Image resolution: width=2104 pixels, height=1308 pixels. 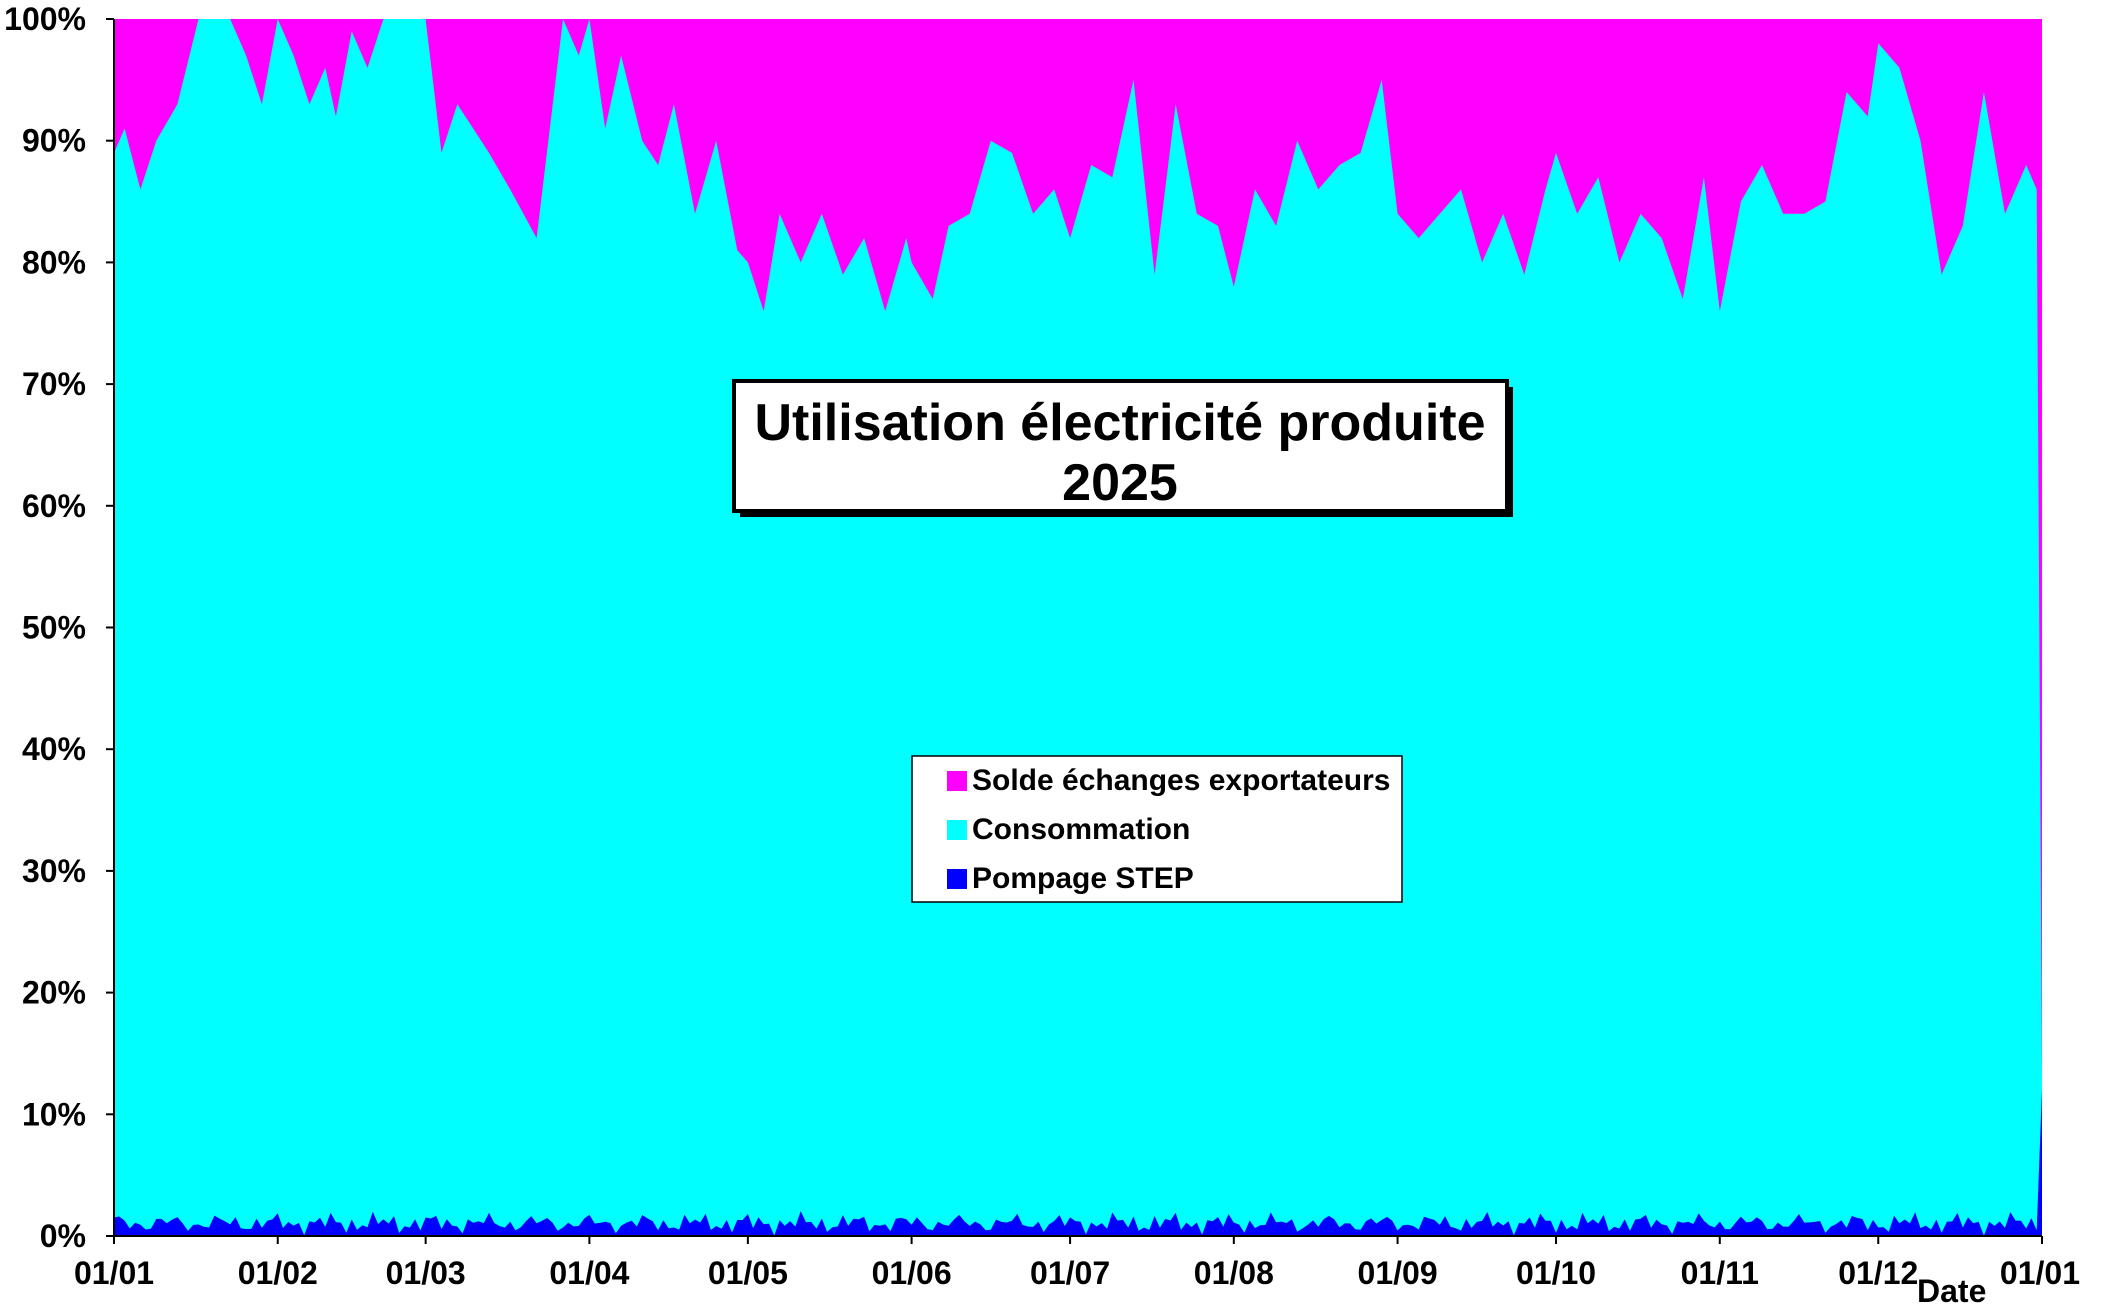 I want to click on y-tick-label: 100%, so click(x=45, y=19).